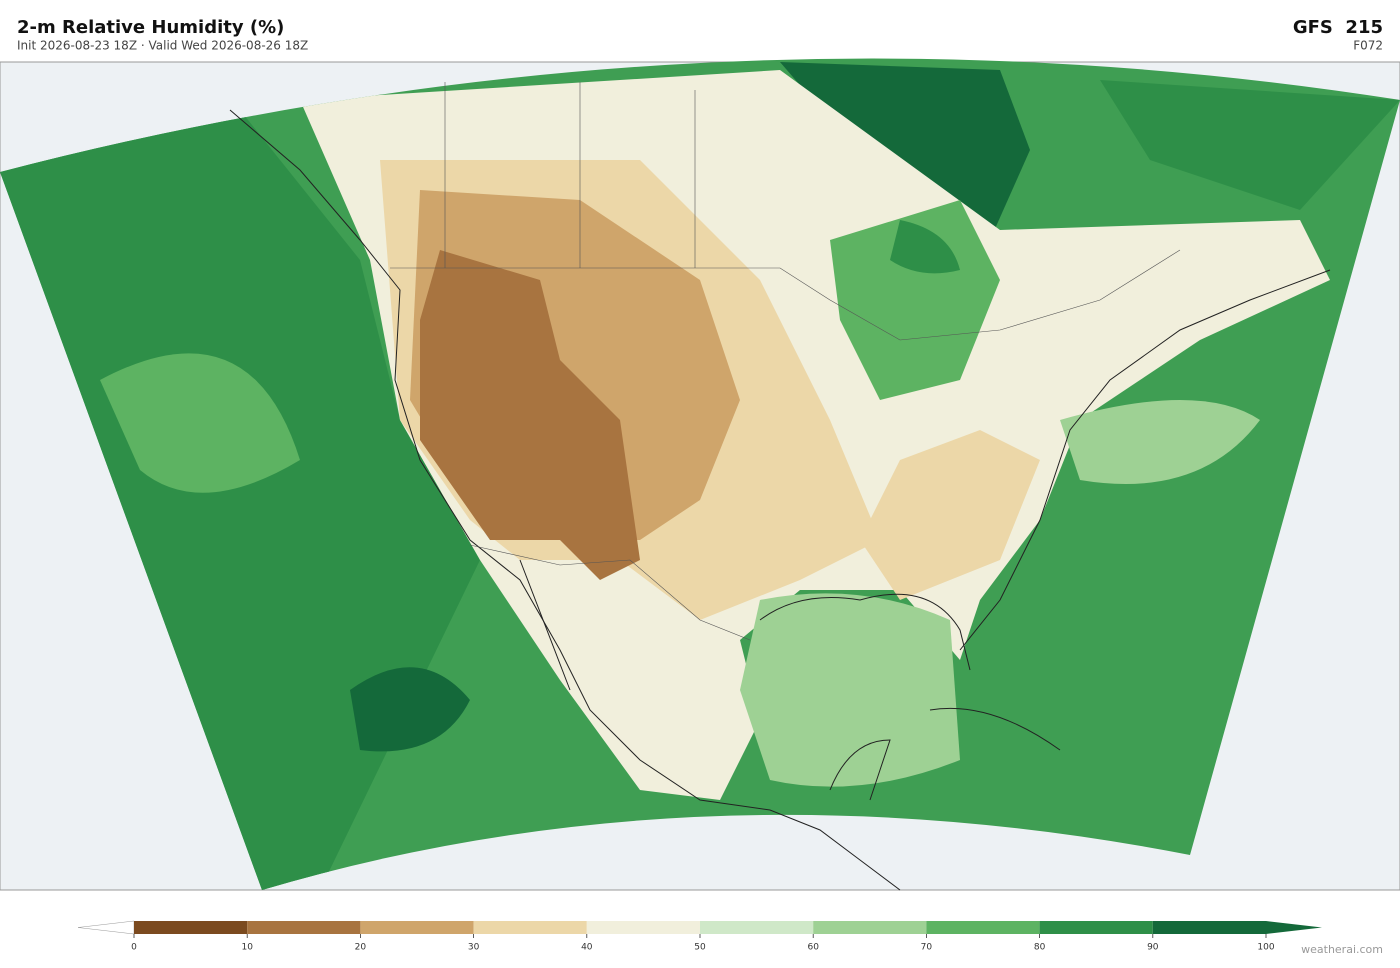 Image resolution: width=1400 pixels, height=968 pixels. Describe the element at coordinates (1294, 927) in the screenshot. I see `colorbar-over` at that location.